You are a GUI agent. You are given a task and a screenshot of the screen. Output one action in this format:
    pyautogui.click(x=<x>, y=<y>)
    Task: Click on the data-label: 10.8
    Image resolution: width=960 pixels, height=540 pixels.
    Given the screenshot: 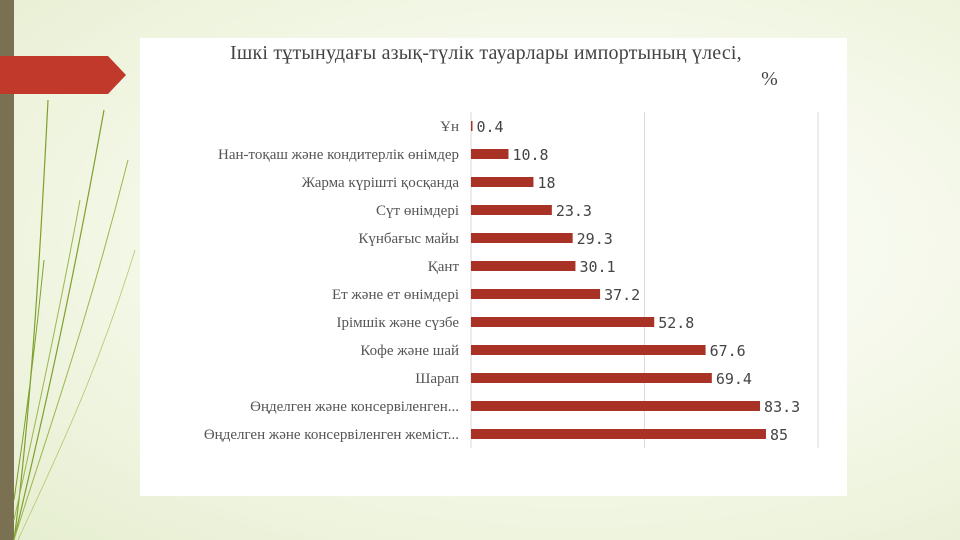 What is the action you would take?
    pyautogui.click(x=530, y=155)
    